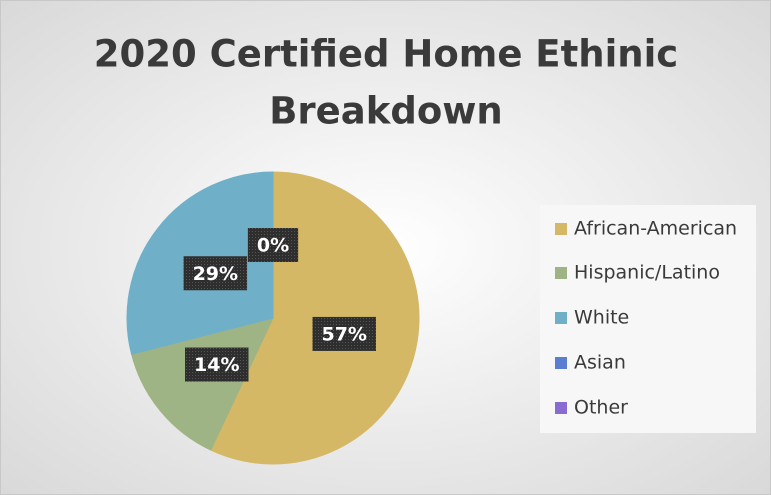 This screenshot has height=495, width=771. I want to click on chart-title: 2020 Certified Home Ethinic, so click(386, 54).